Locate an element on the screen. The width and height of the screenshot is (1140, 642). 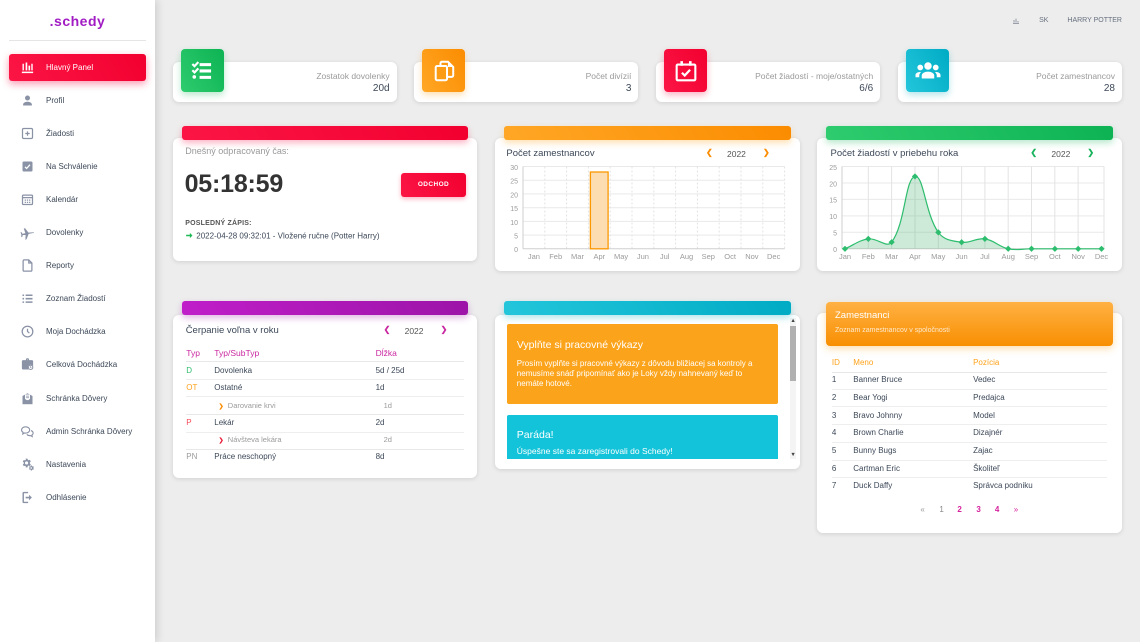
svg-text: 30 is located at coordinates (514, 168).